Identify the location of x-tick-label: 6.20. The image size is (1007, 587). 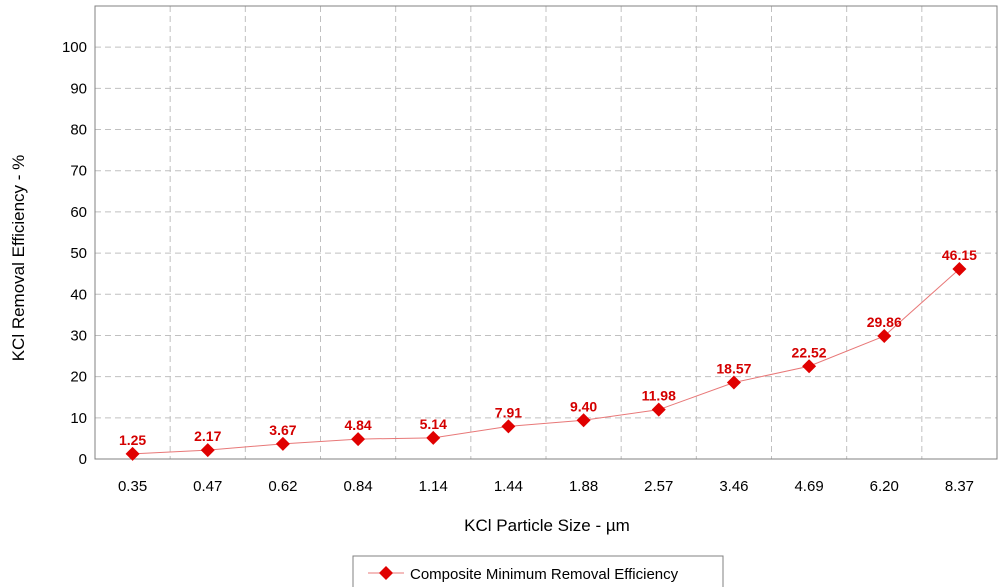
(884, 486).